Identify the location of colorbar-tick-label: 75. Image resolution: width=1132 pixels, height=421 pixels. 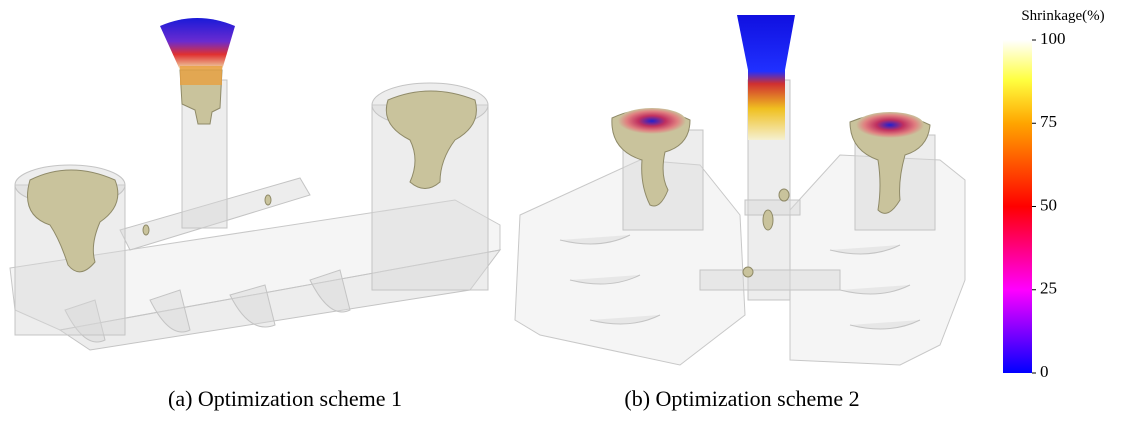
(1048, 121).